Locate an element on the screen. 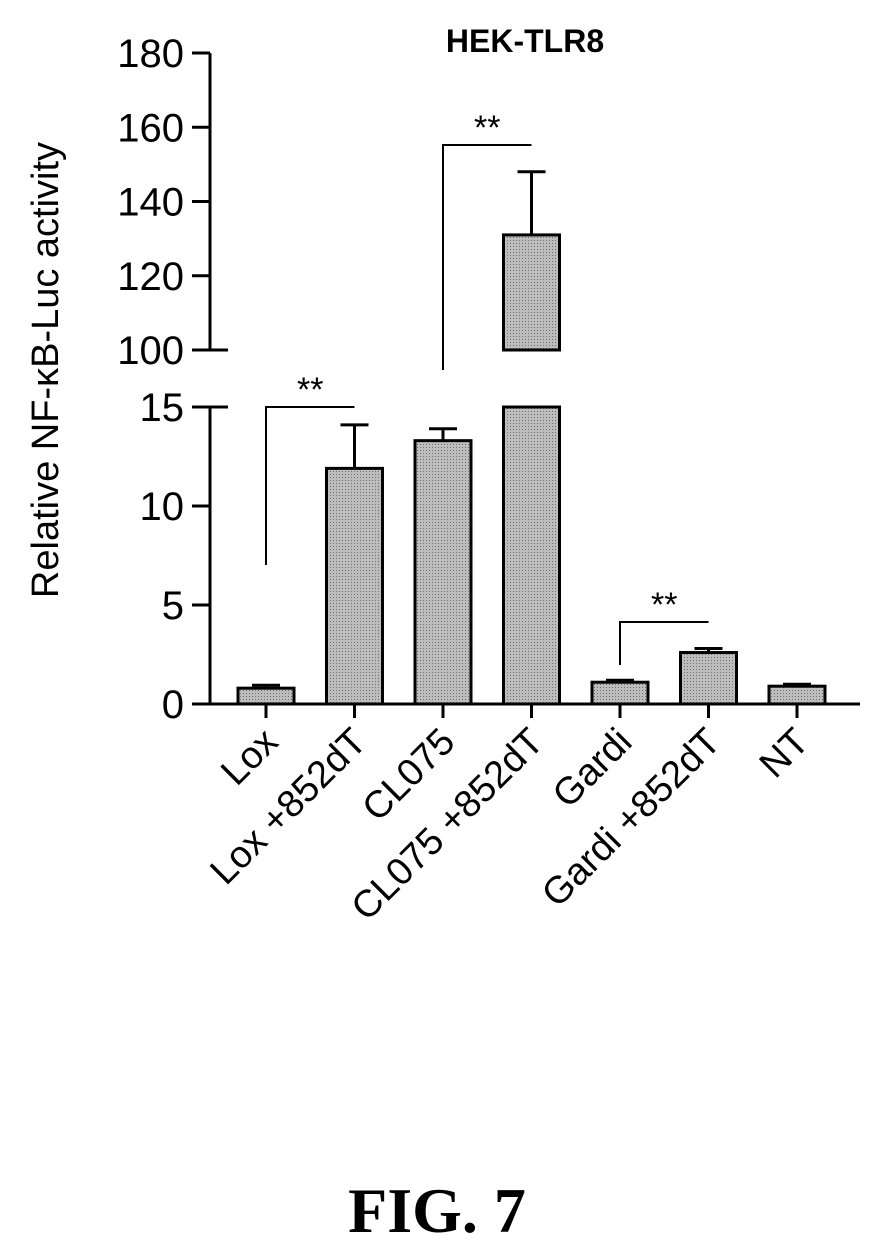  x-tick-label: Lox +852dT is located at coordinates (288, 807).